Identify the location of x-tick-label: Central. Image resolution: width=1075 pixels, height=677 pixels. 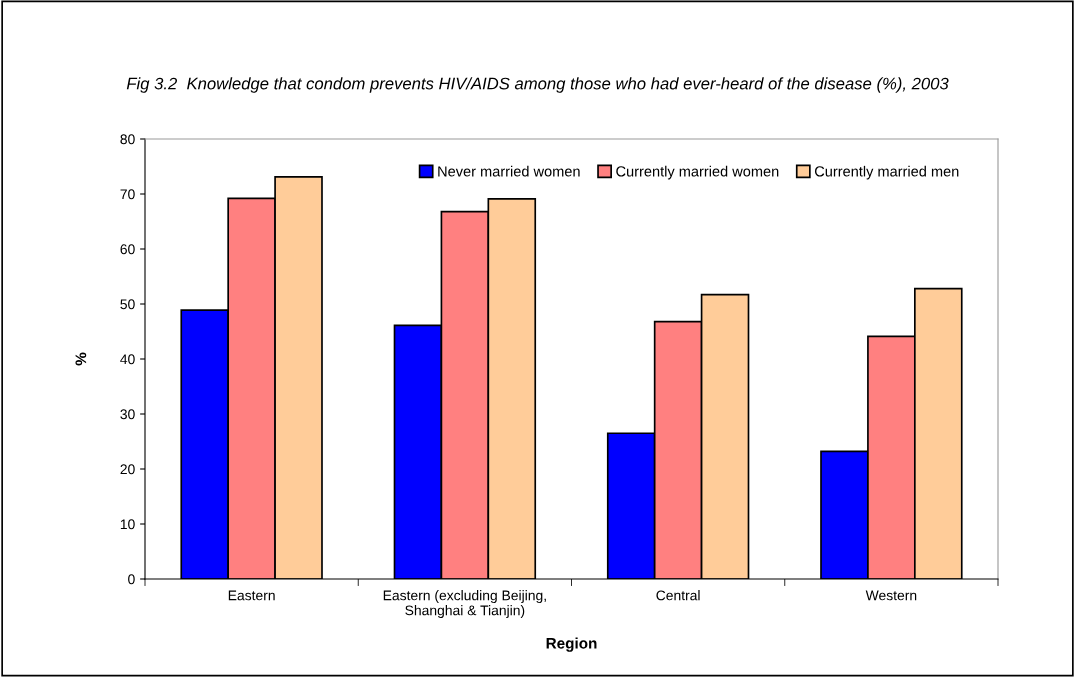
(678, 595).